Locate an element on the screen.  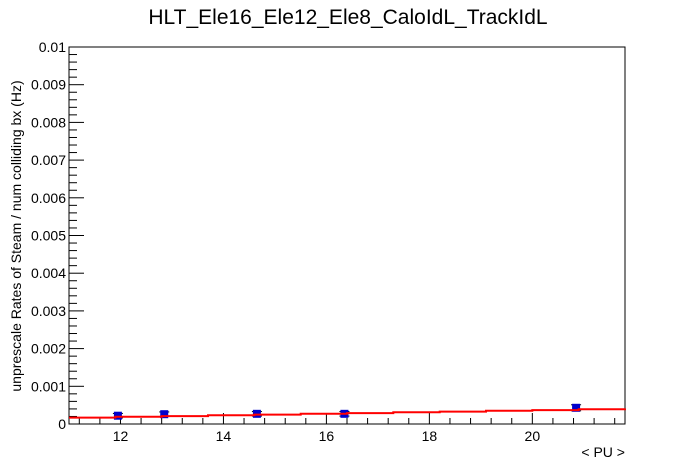
y-tick-label: 0.005 is located at coordinates (48, 236).